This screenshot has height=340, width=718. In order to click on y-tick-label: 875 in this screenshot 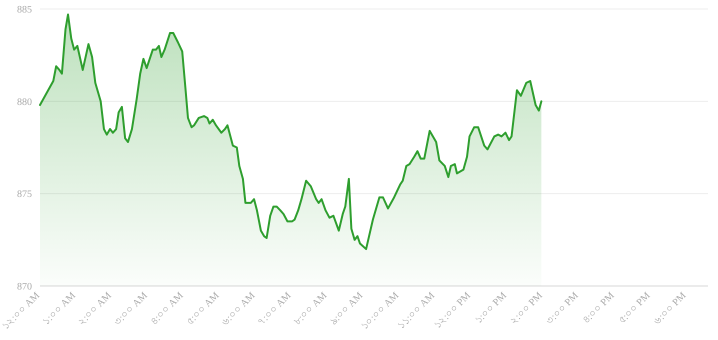, I will do `click(24, 194)`.